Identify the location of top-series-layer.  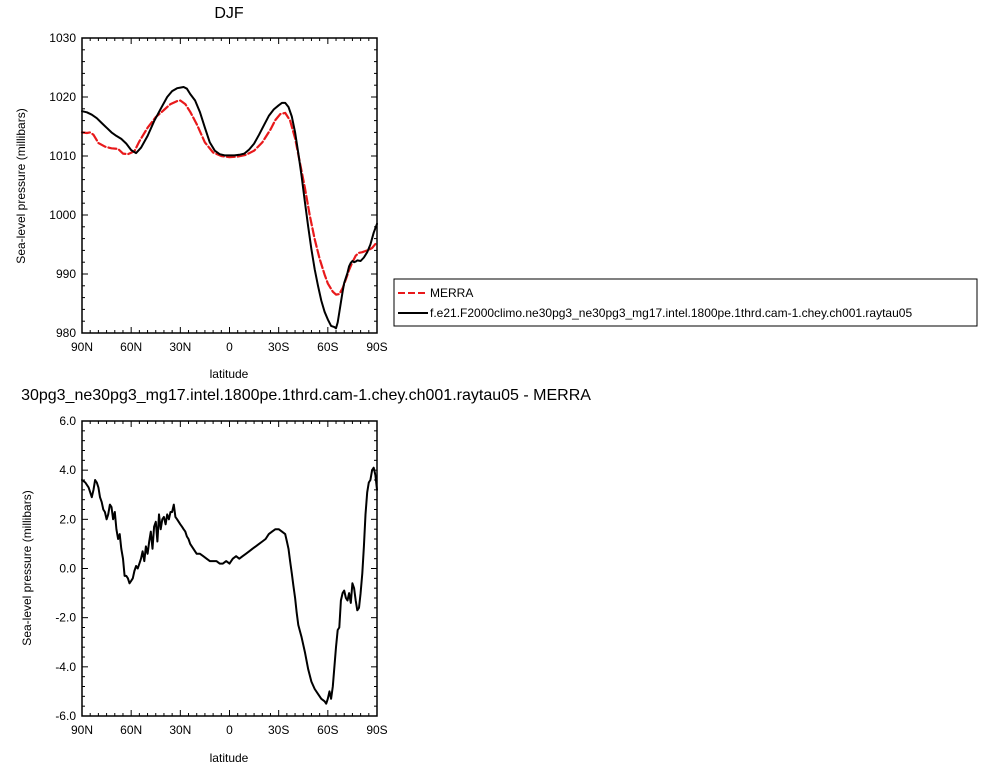
(229, 208).